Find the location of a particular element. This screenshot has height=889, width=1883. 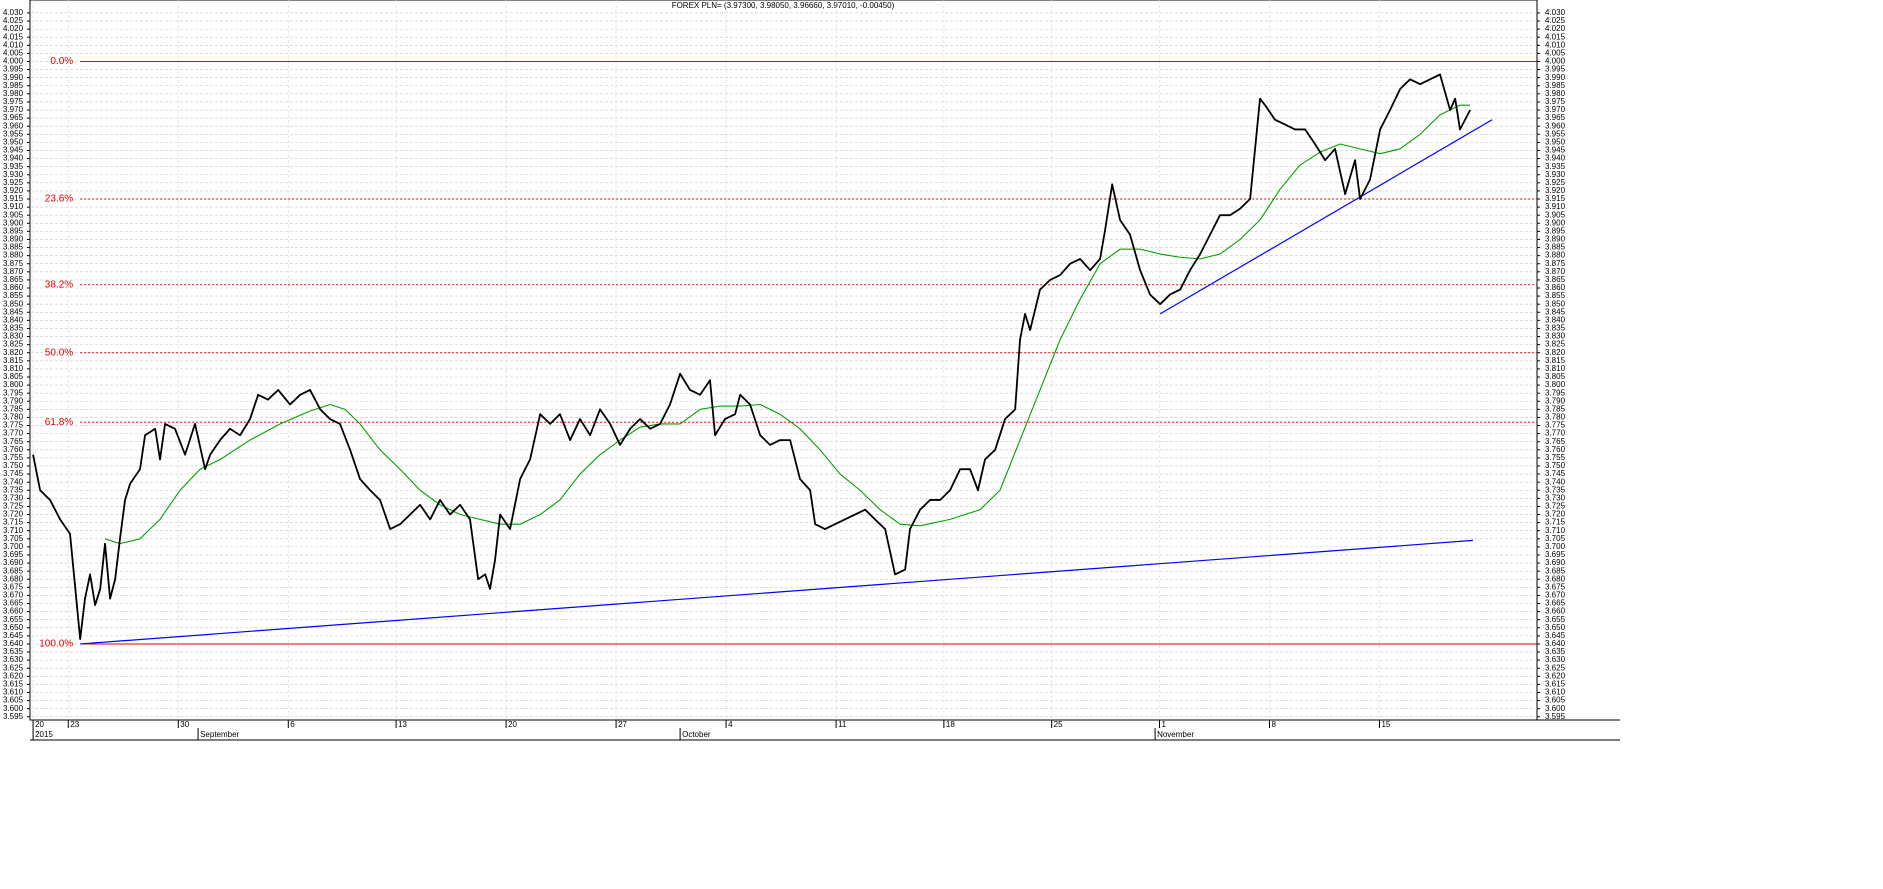

x-tick-label: 18 is located at coordinates (950, 724).